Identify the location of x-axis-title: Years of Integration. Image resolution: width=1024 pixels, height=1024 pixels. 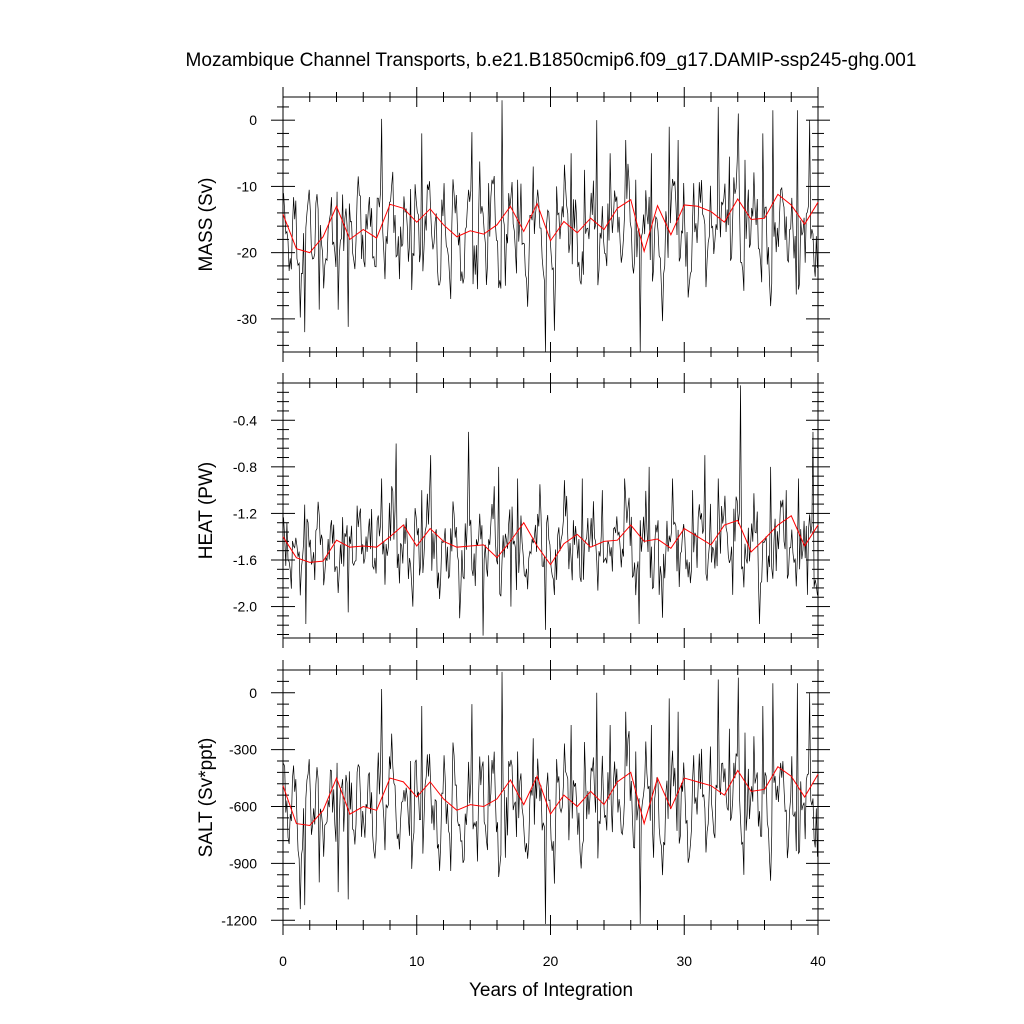
(551, 990).